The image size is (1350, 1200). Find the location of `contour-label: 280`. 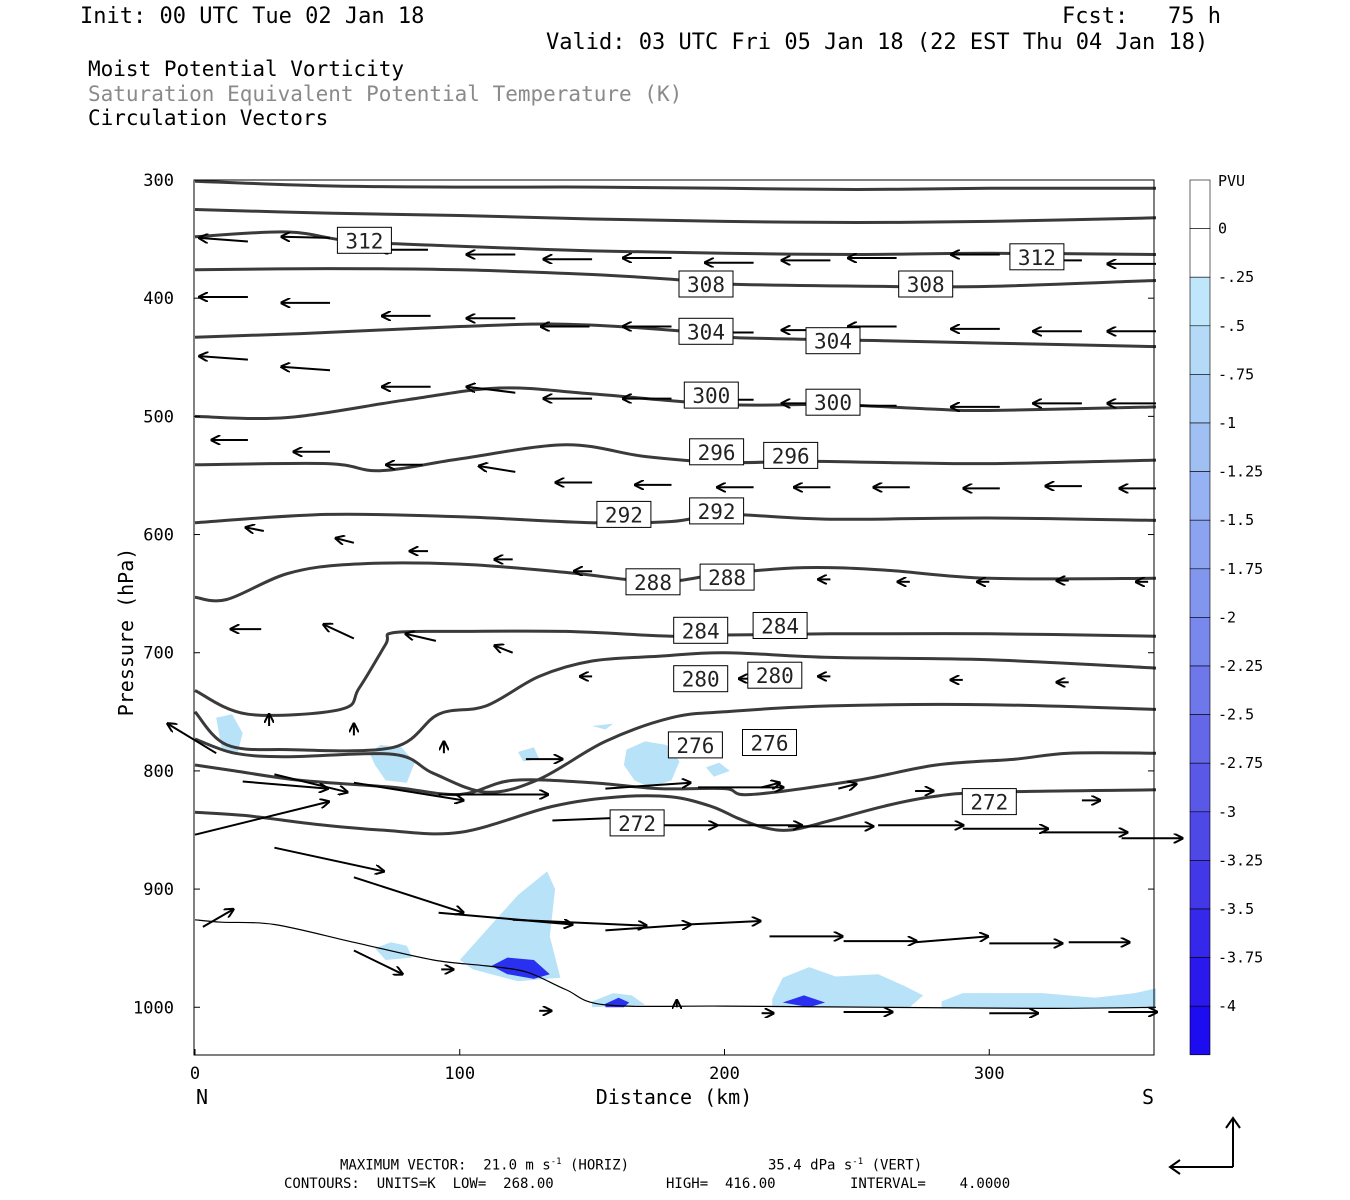

contour-label: 280 is located at coordinates (701, 679).